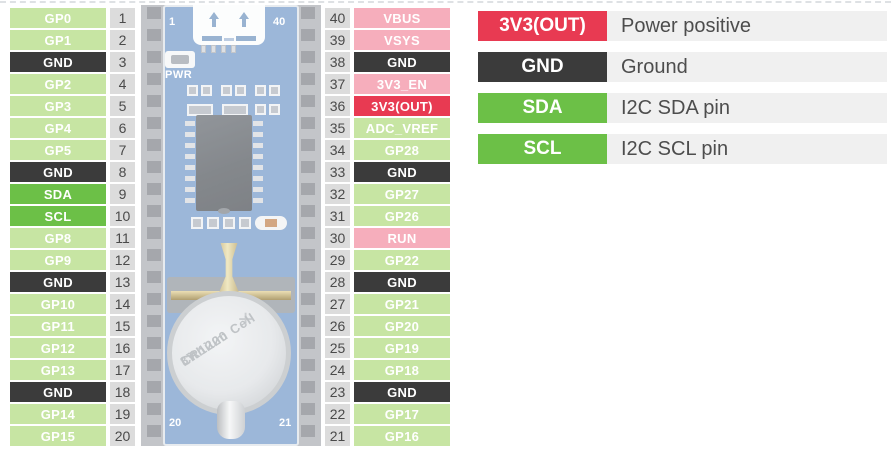  What do you see at coordinates (122, 84) in the screenshot?
I see `pin-number-4: 4` at bounding box center [122, 84].